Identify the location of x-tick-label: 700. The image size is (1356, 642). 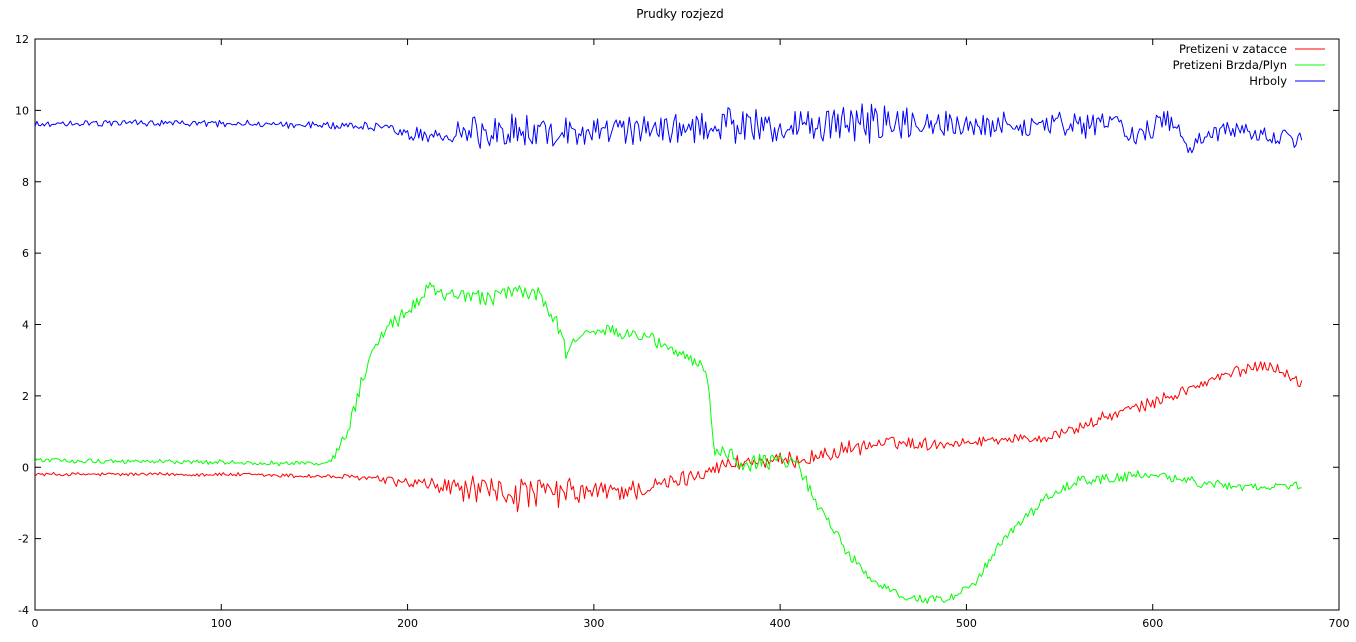
(1339, 623).